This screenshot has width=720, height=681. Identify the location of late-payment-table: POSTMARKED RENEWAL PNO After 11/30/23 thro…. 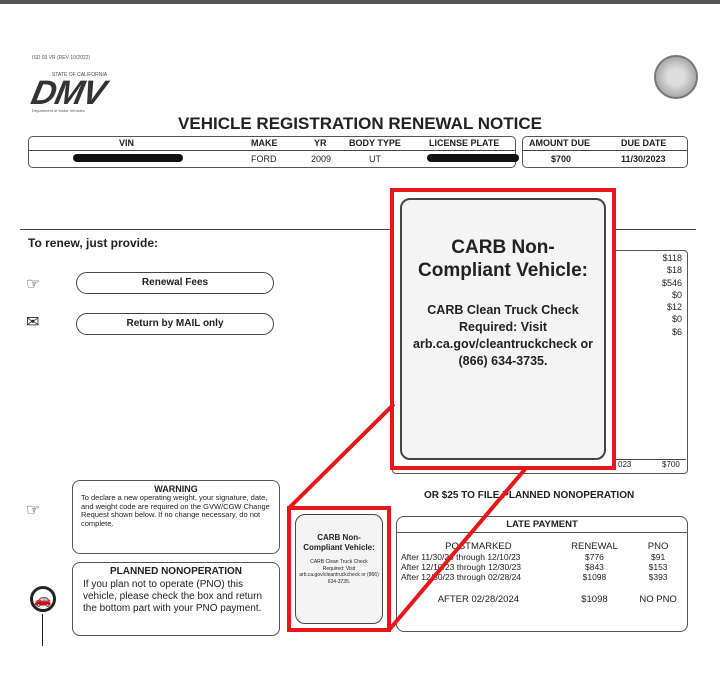
(542, 573).